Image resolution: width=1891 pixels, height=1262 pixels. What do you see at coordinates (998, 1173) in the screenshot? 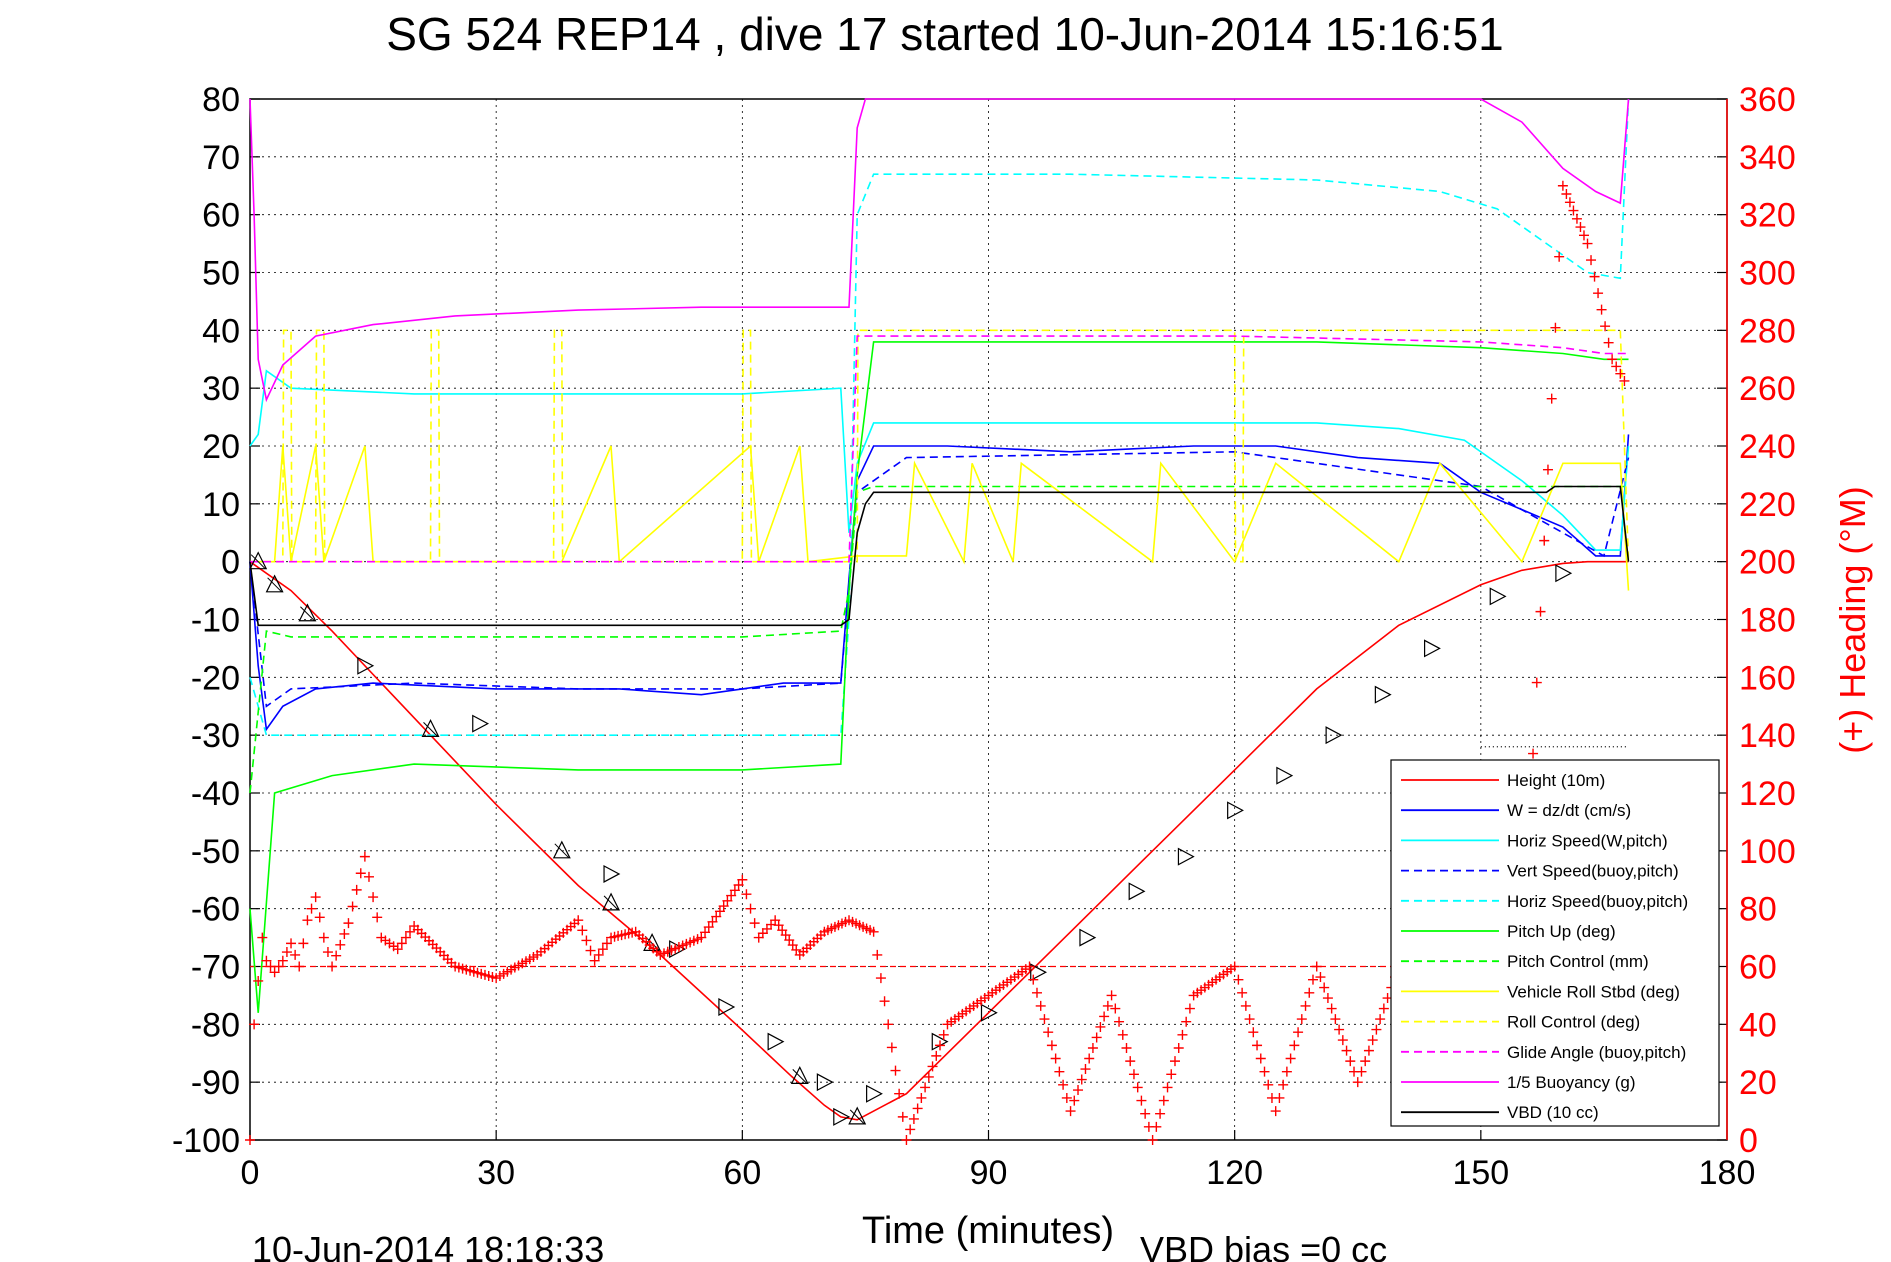
I see `x-axis-ticks: 0 30 60 90 120 150 180` at bounding box center [998, 1173].